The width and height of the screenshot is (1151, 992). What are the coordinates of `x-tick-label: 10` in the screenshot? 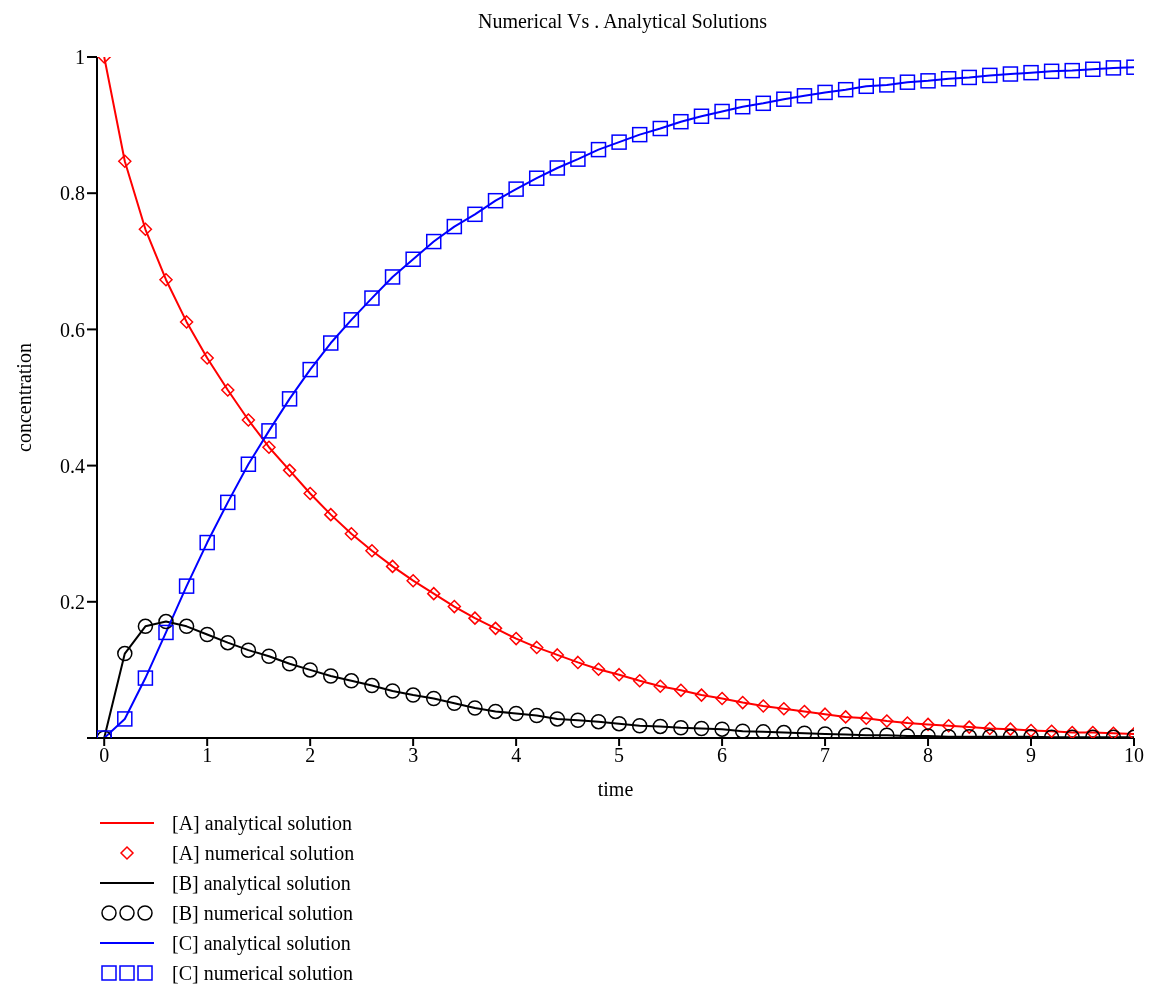 It's located at (1134, 755).